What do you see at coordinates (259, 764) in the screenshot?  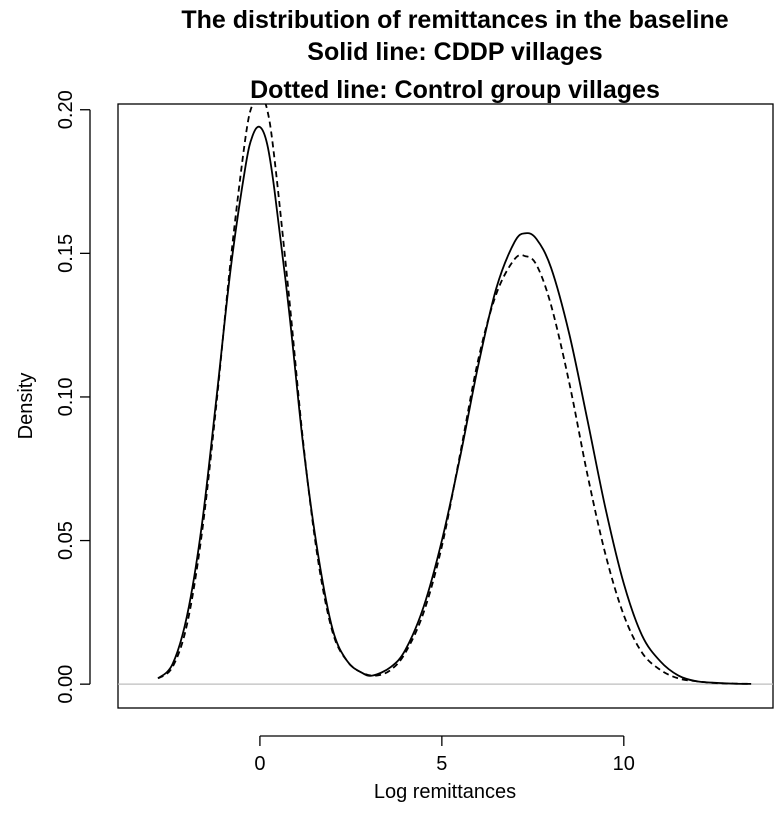 I see `x-tick-label: 0` at bounding box center [259, 764].